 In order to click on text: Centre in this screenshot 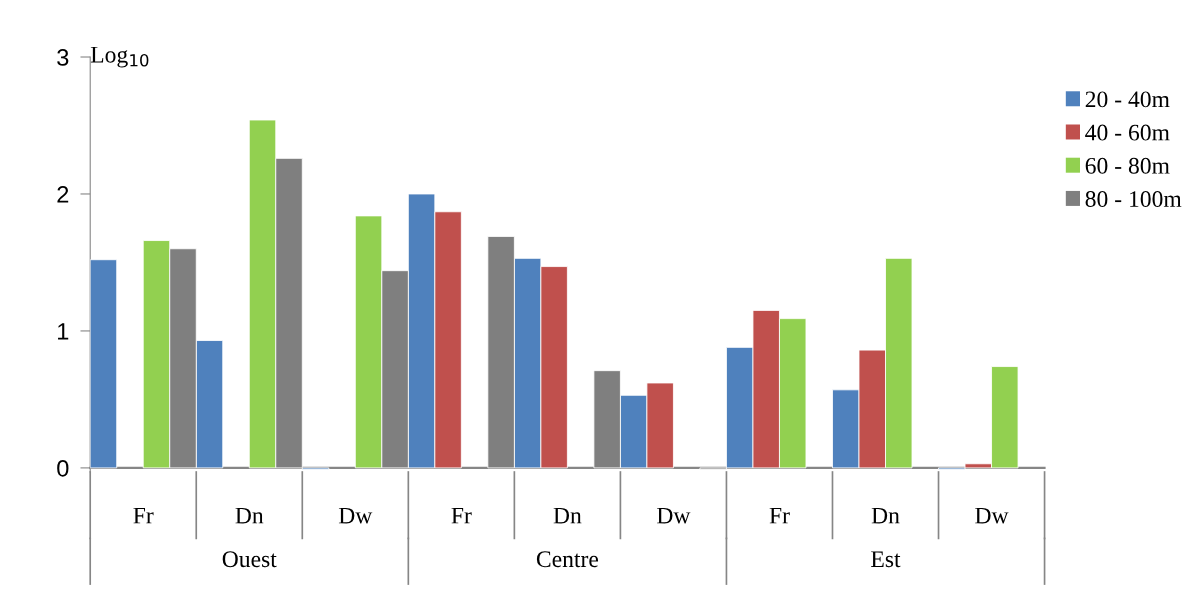, I will do `click(567, 559)`.